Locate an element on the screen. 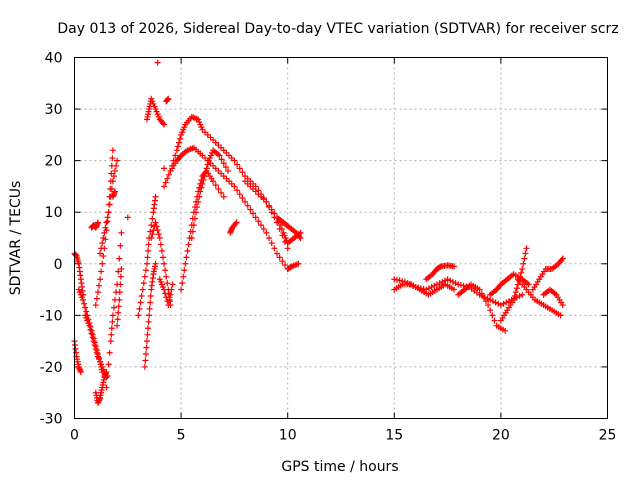 This screenshot has width=640, height=480. x-tick-label: 10 is located at coordinates (288, 436).